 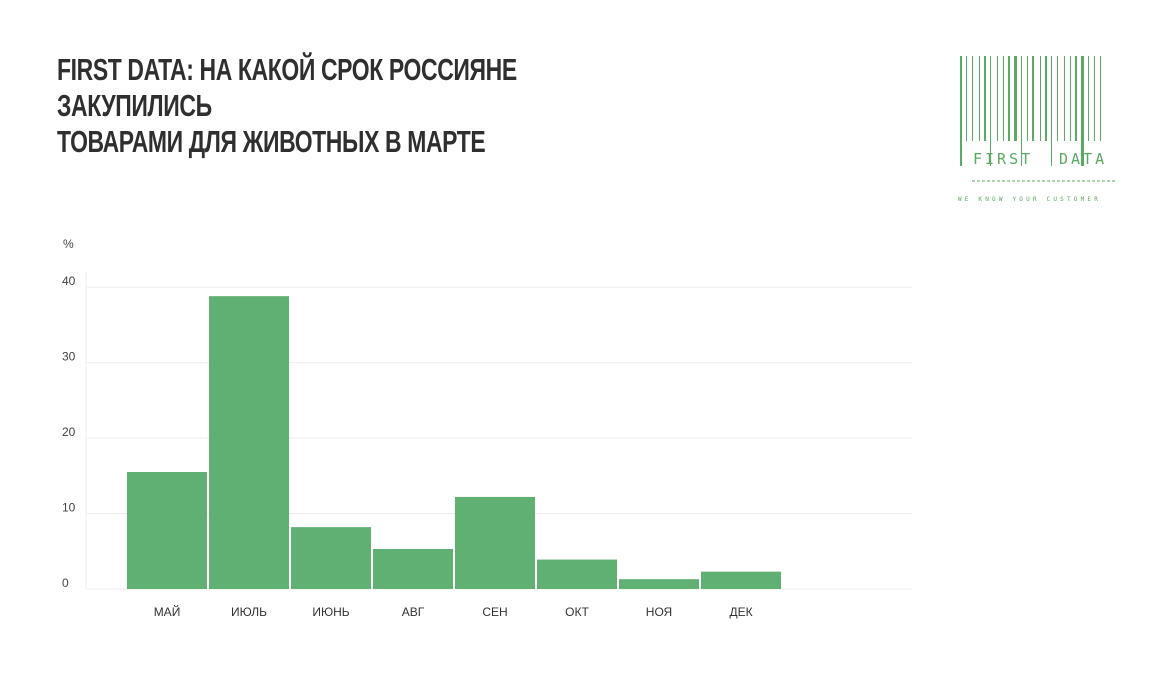 I want to click on y-axis-ticks: 0 10 20 30 40, so click(x=69, y=432).